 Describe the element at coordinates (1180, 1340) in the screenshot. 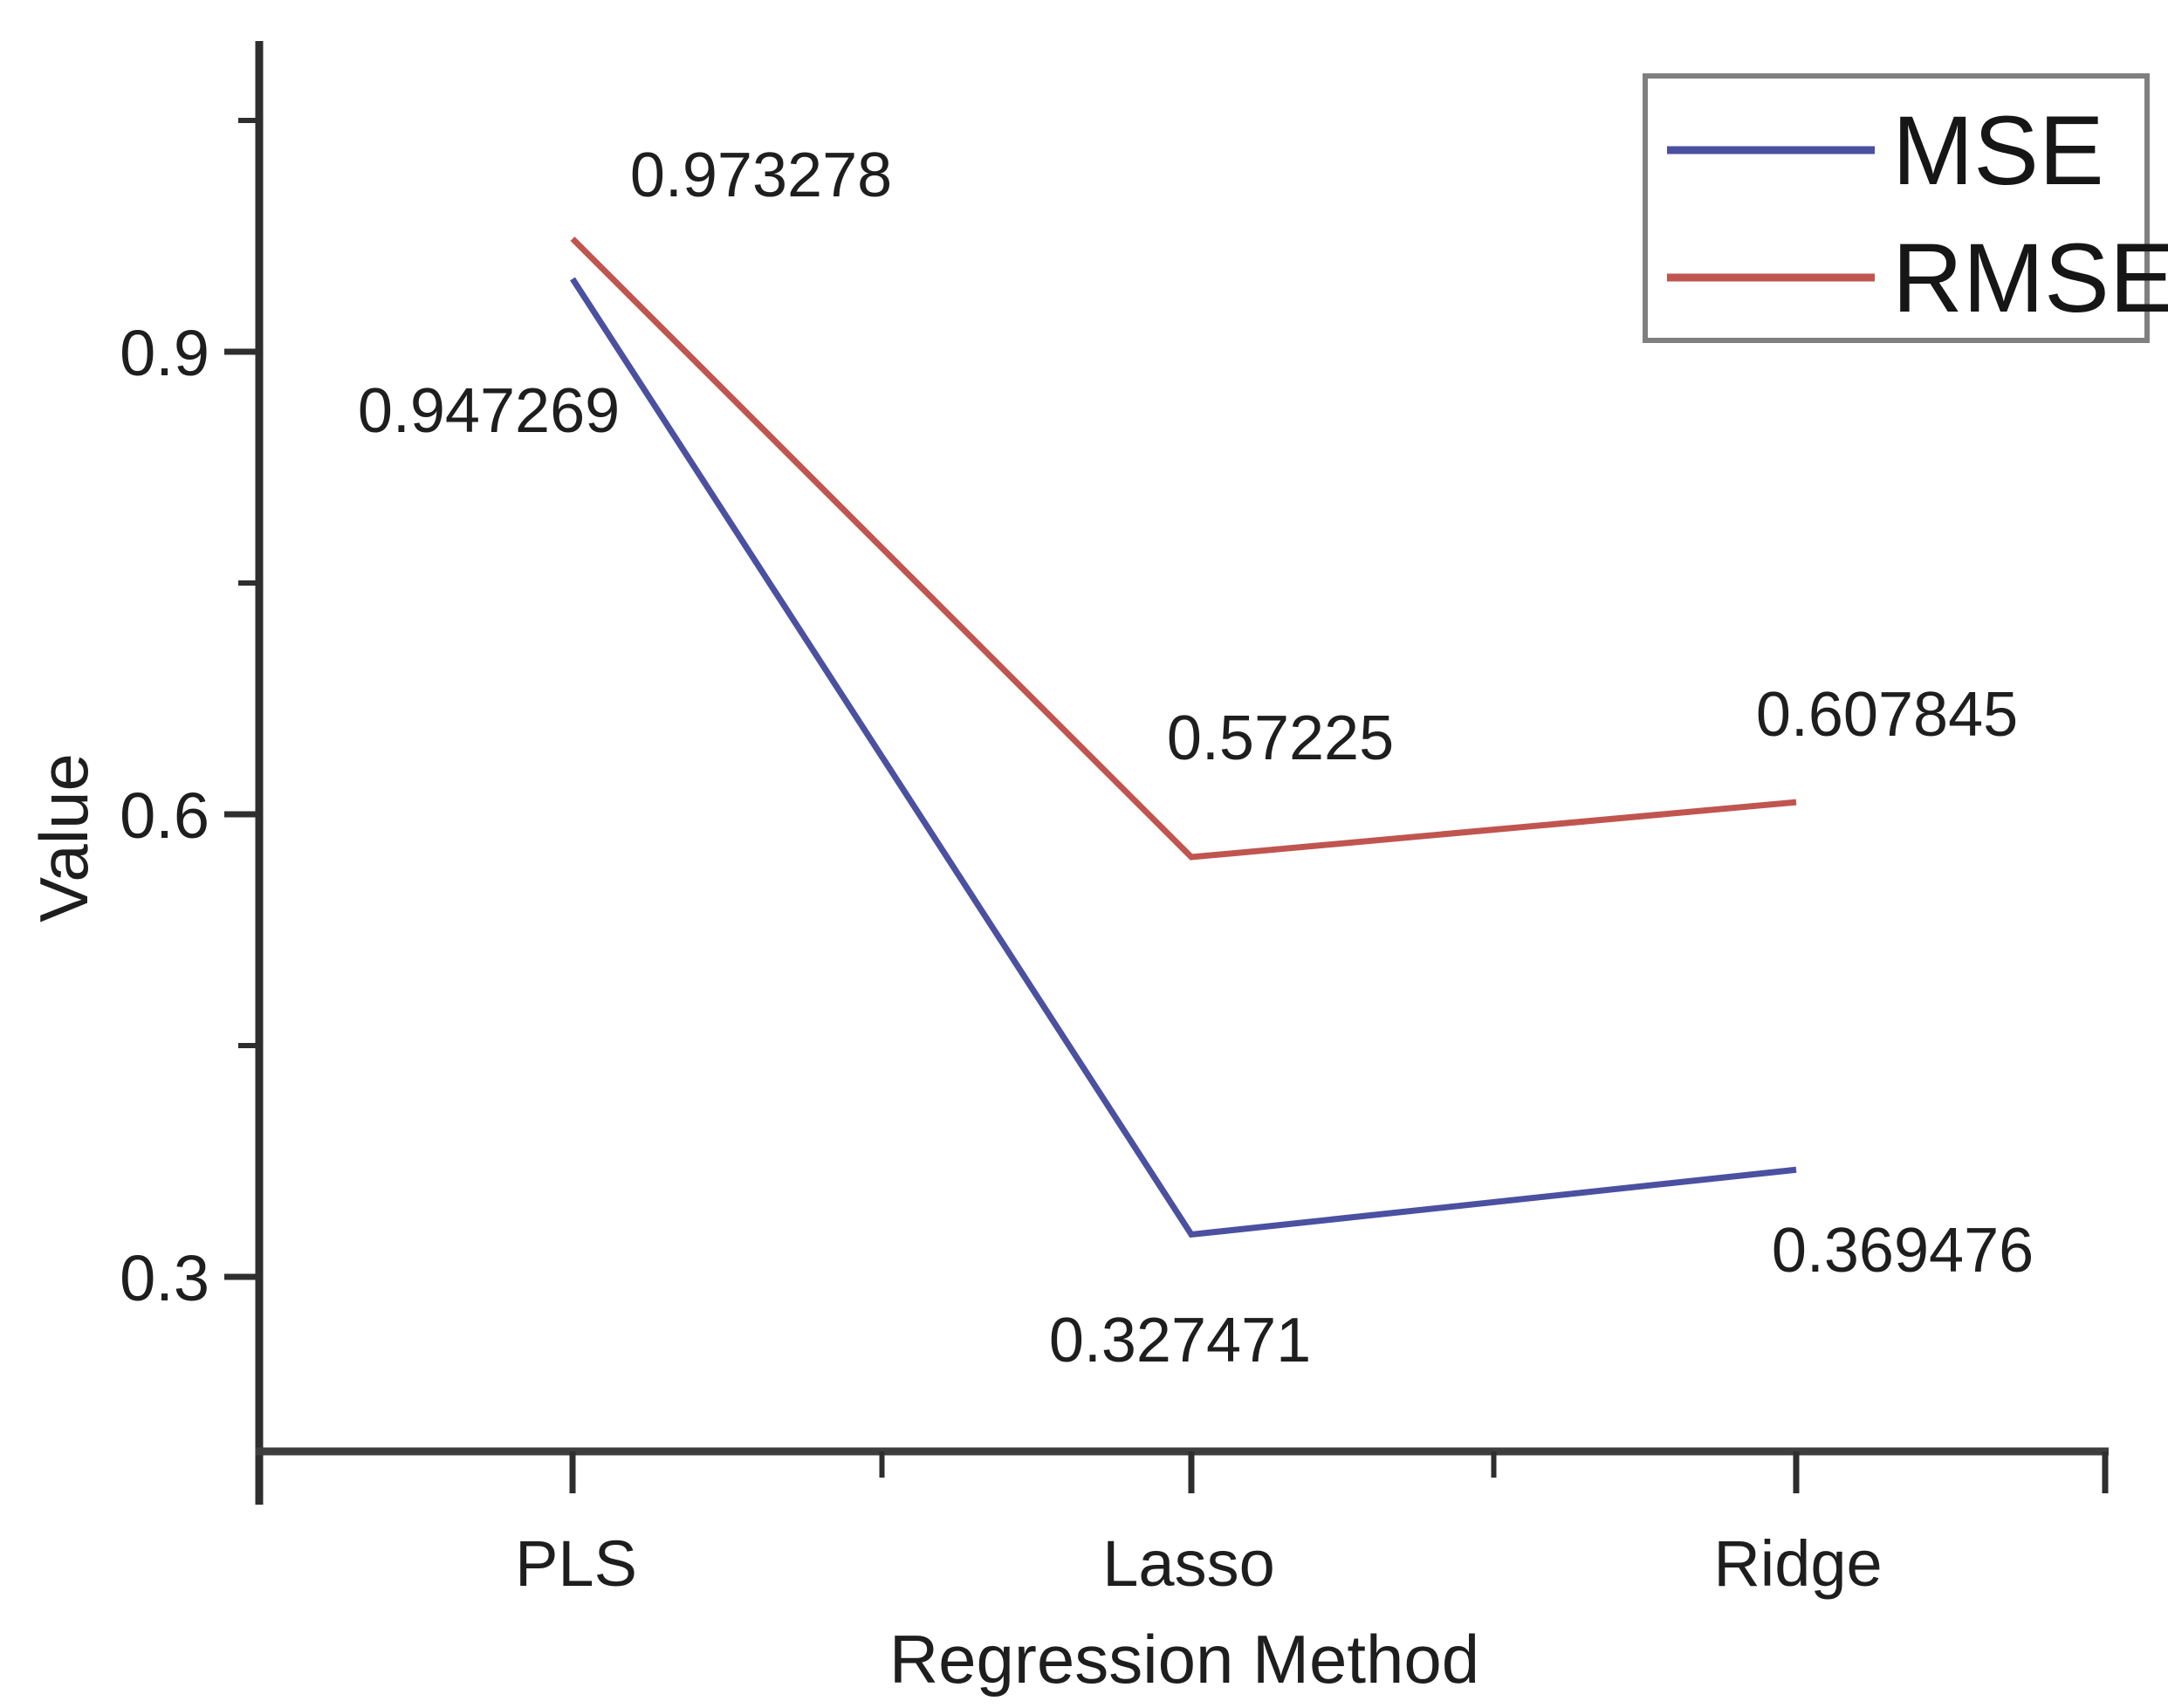

I see `data-label-mse-lasso: 0.327471` at that location.